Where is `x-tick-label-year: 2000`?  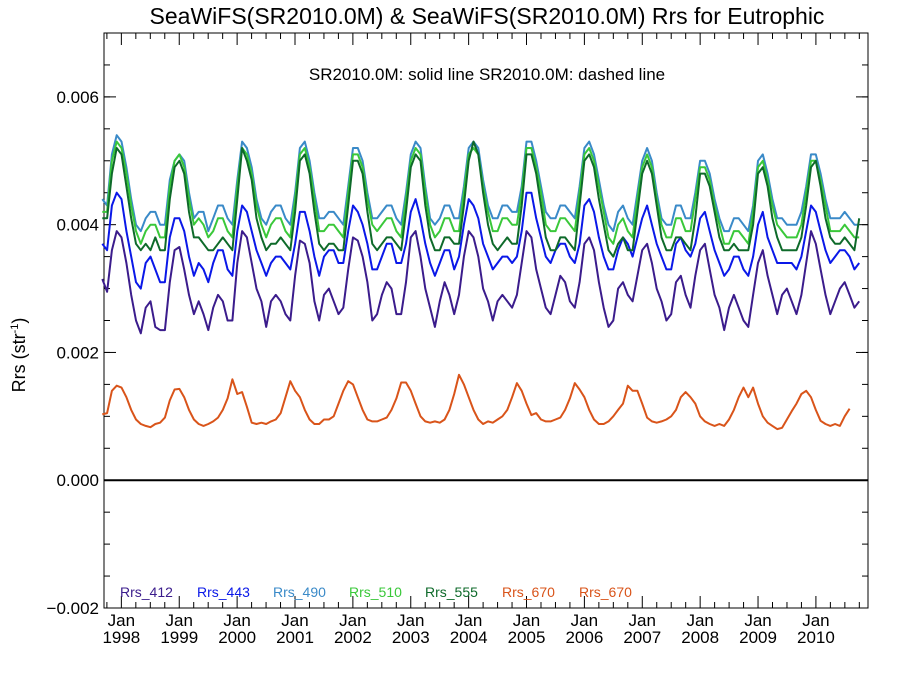 x-tick-label-year: 2000 is located at coordinates (237, 637).